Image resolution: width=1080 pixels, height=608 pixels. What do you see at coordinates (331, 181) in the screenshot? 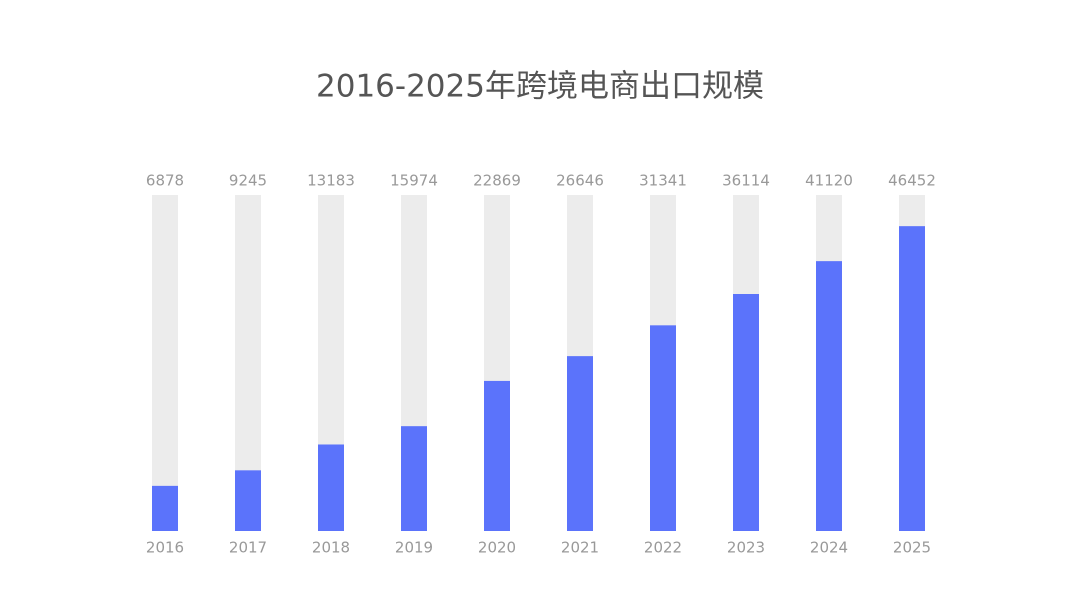
I see `value-label: 13183` at bounding box center [331, 181].